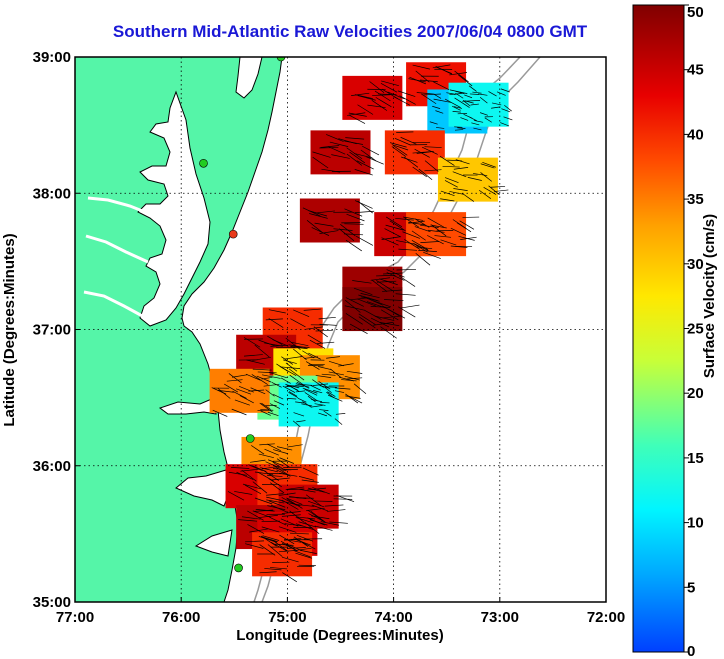 The height and width of the screenshot is (659, 724). What do you see at coordinates (174, 208) in the screenshot?
I see `chesapeake-bay` at bounding box center [174, 208].